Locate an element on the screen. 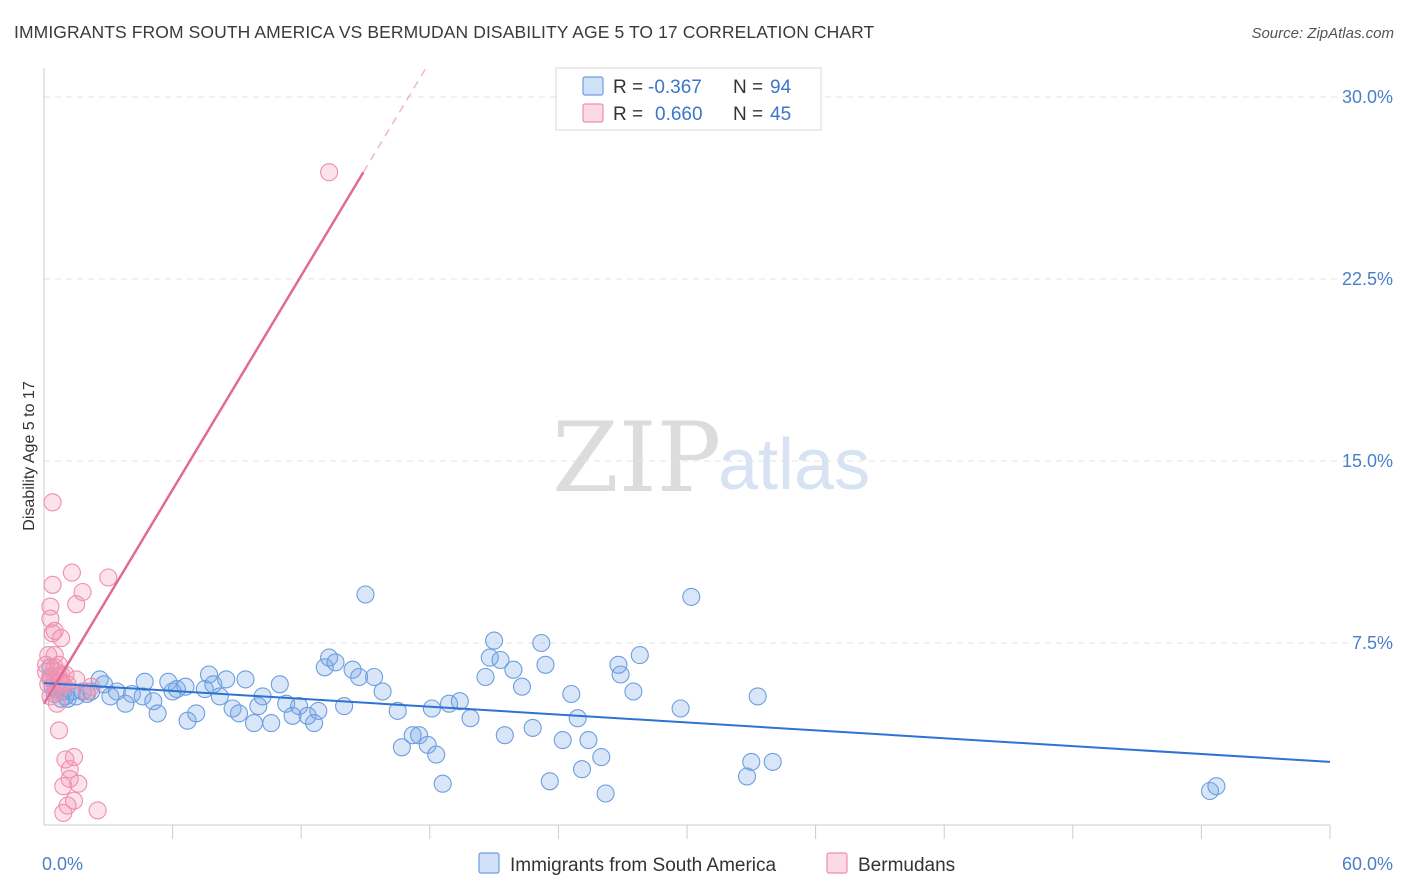 The image size is (1406, 892). legend-pink-n-value: 45 is located at coordinates (780, 114).